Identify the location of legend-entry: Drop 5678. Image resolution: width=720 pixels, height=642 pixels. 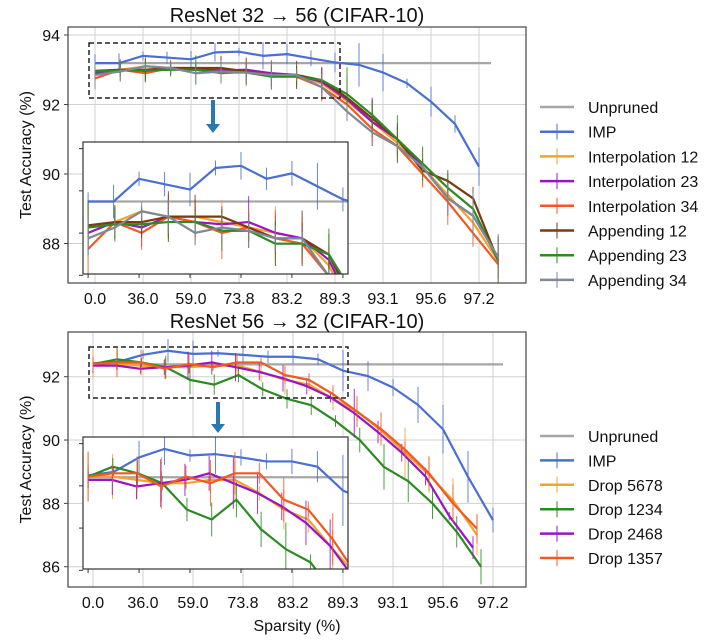
(601, 485).